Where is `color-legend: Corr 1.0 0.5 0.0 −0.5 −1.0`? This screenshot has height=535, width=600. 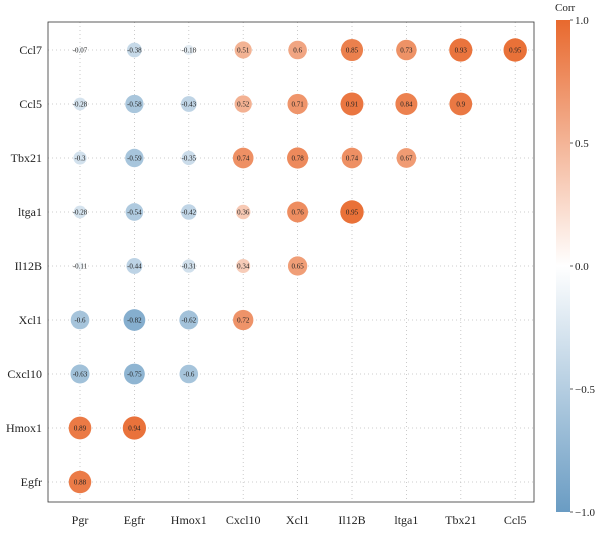
color-legend: Corr 1.0 0.5 0.0 −0.5 −1.0 is located at coordinates (575, 260).